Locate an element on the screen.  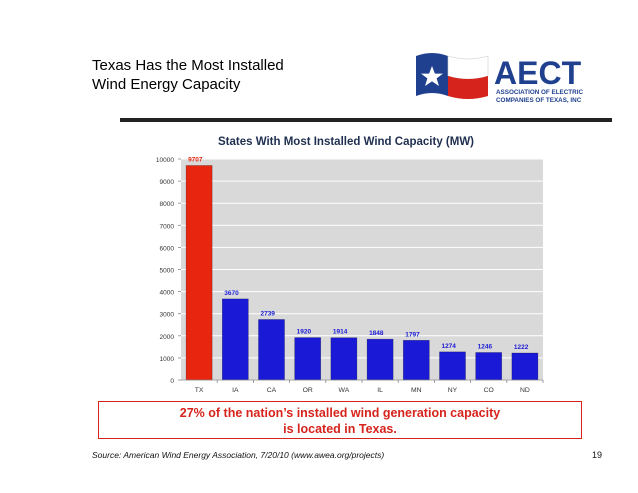
y-tick-label: 8000 is located at coordinates (167, 204).